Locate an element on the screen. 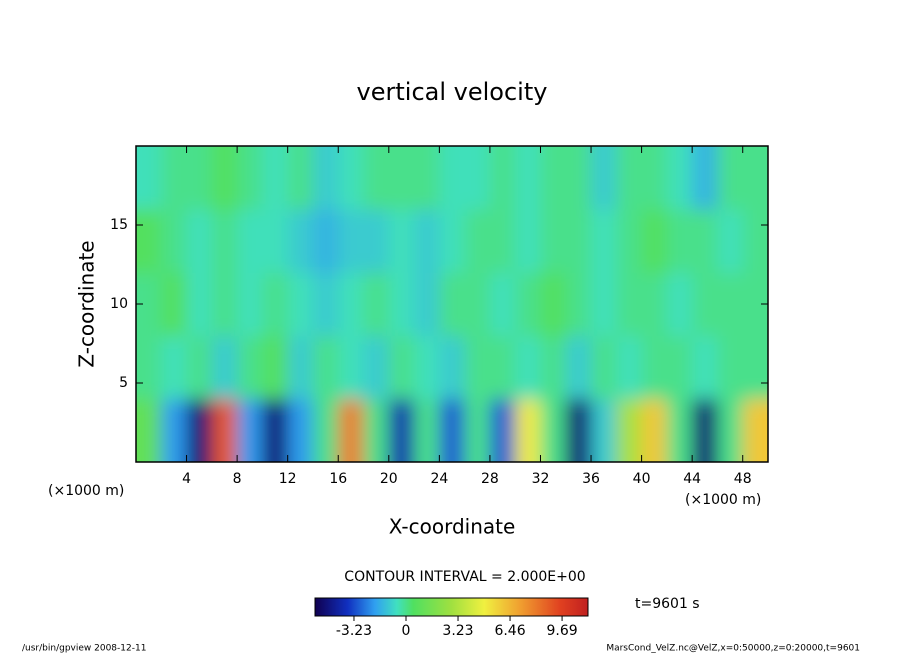 The image size is (904, 654). time-label: t=9601 s is located at coordinates (667, 604).